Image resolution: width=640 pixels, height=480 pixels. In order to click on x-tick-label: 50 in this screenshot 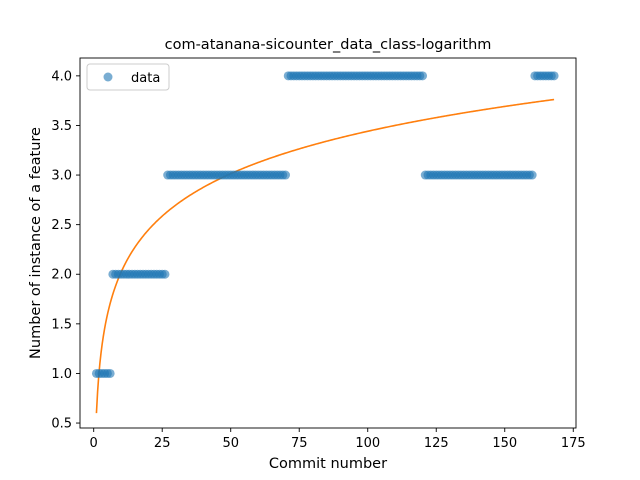, I will do `click(230, 443)`.